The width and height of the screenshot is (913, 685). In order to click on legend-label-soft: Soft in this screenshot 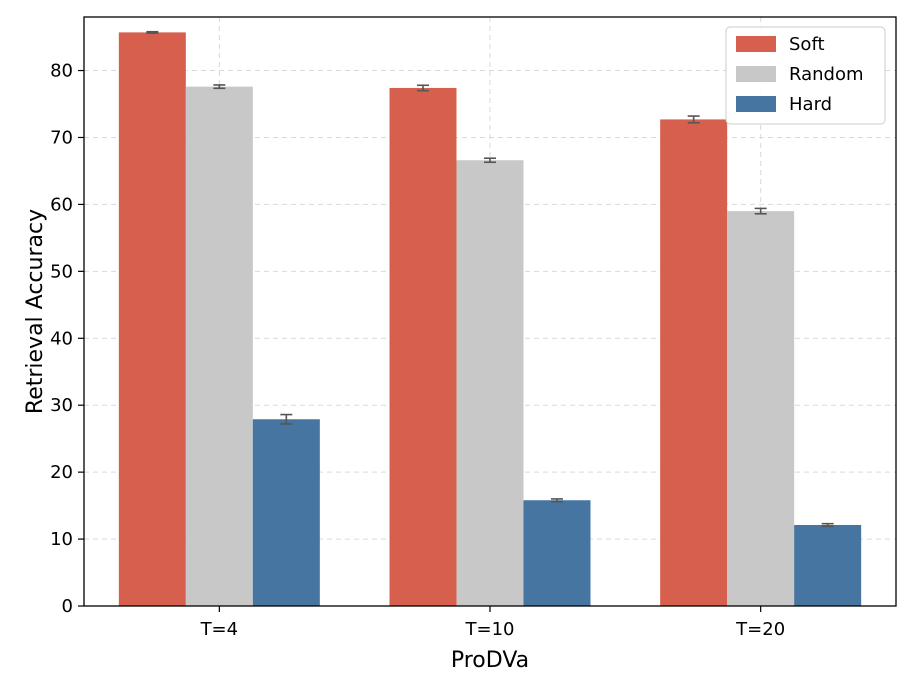, I will do `click(807, 44)`.